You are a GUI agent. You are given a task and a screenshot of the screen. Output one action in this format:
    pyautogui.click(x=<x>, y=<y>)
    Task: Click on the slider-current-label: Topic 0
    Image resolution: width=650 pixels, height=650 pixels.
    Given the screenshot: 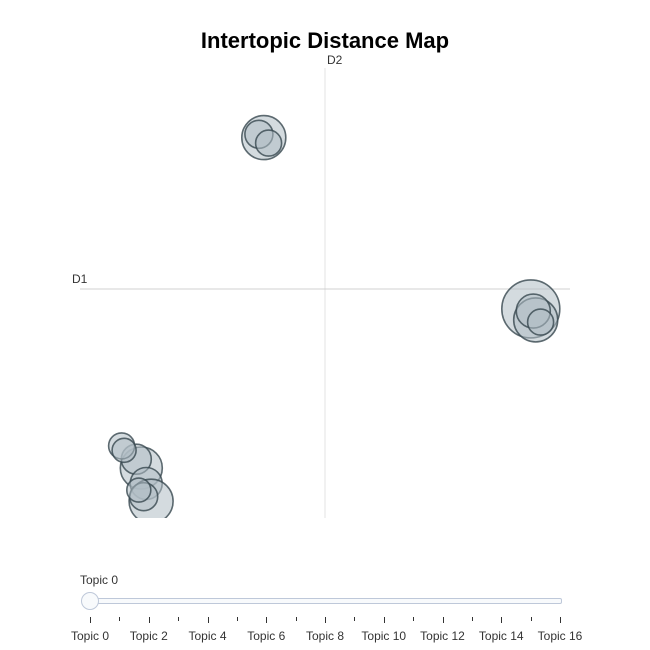 What is the action you would take?
    pyautogui.click(x=99, y=580)
    